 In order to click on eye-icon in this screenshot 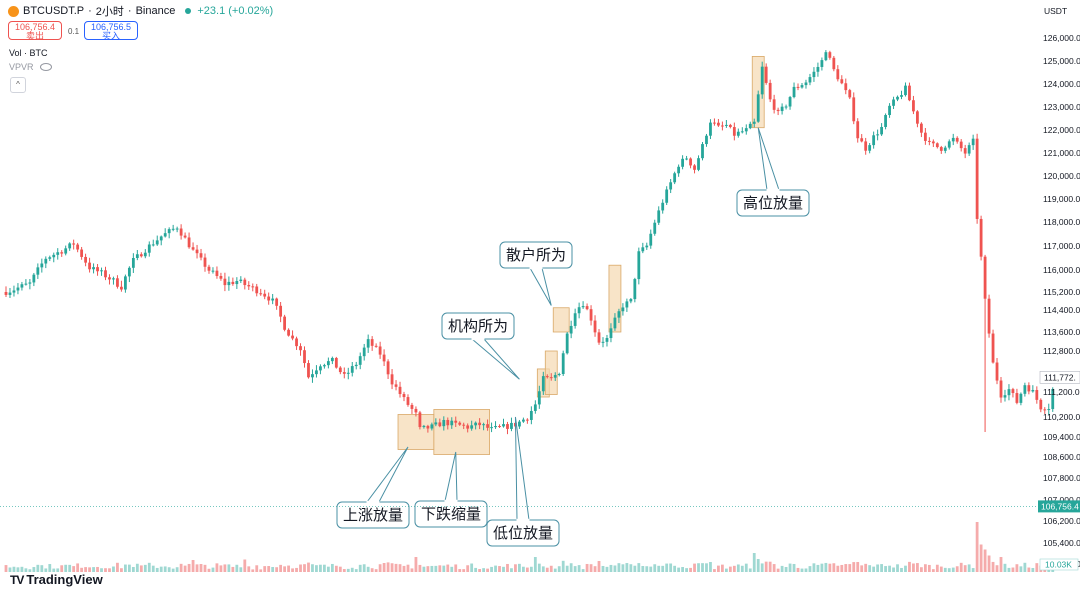, I will do `click(45, 67)`.